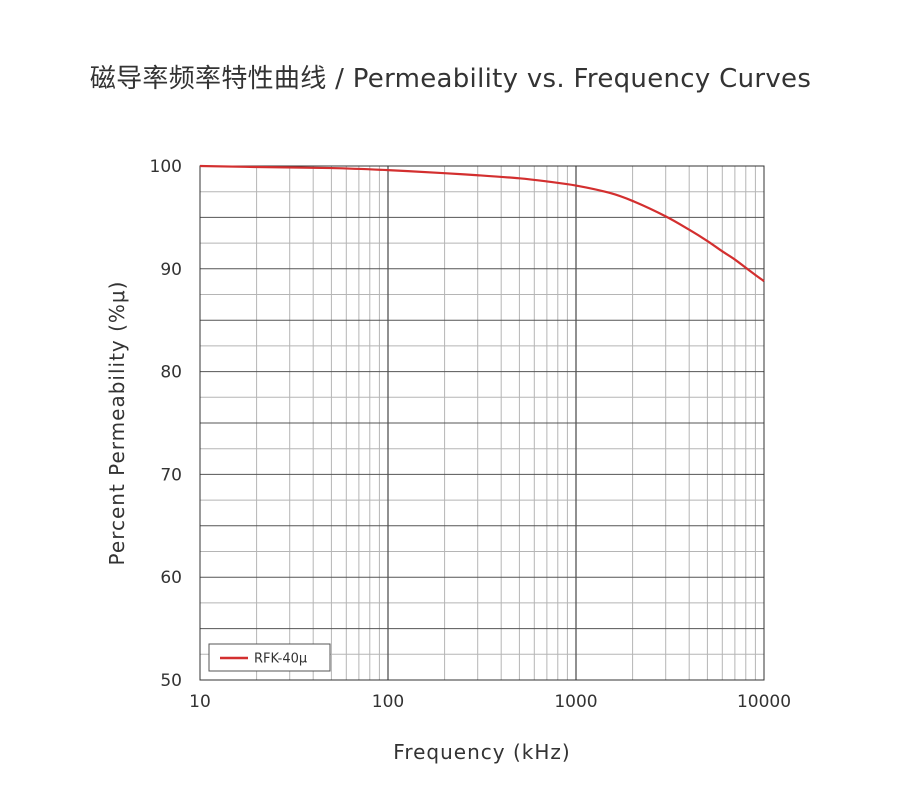 Image resolution: width=901 pixels, height=799 pixels. I want to click on x-tick-label: 10000, so click(764, 702).